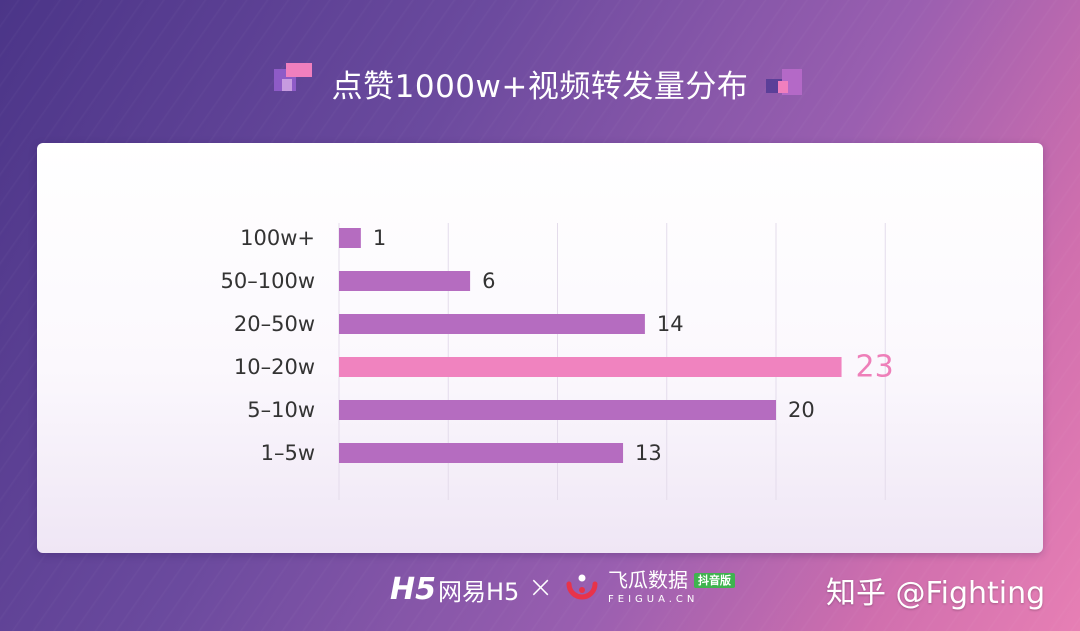 This screenshot has height=631, width=1080. I want to click on category-label: 10–20w, so click(274, 367).